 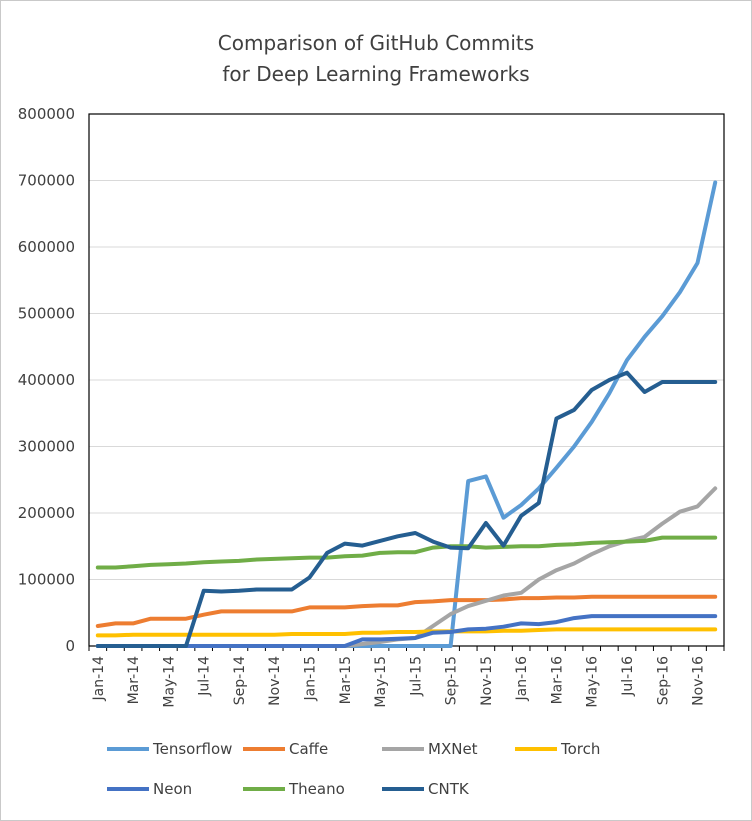 I want to click on x-tick-label: May-14, so click(x=169, y=682).